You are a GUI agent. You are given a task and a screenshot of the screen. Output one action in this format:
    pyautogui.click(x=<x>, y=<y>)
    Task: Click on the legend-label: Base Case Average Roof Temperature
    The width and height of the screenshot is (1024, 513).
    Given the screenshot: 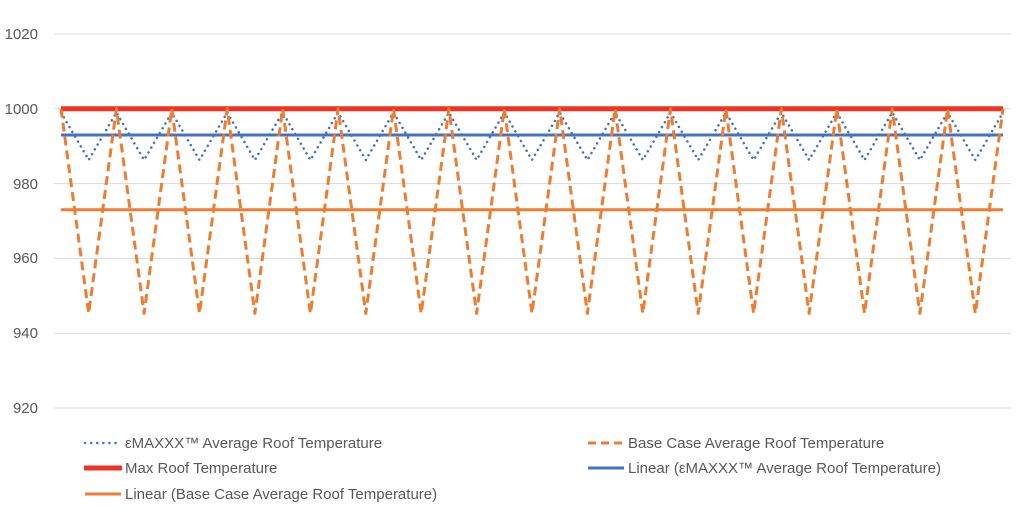 What is the action you would take?
    pyautogui.click(x=756, y=443)
    